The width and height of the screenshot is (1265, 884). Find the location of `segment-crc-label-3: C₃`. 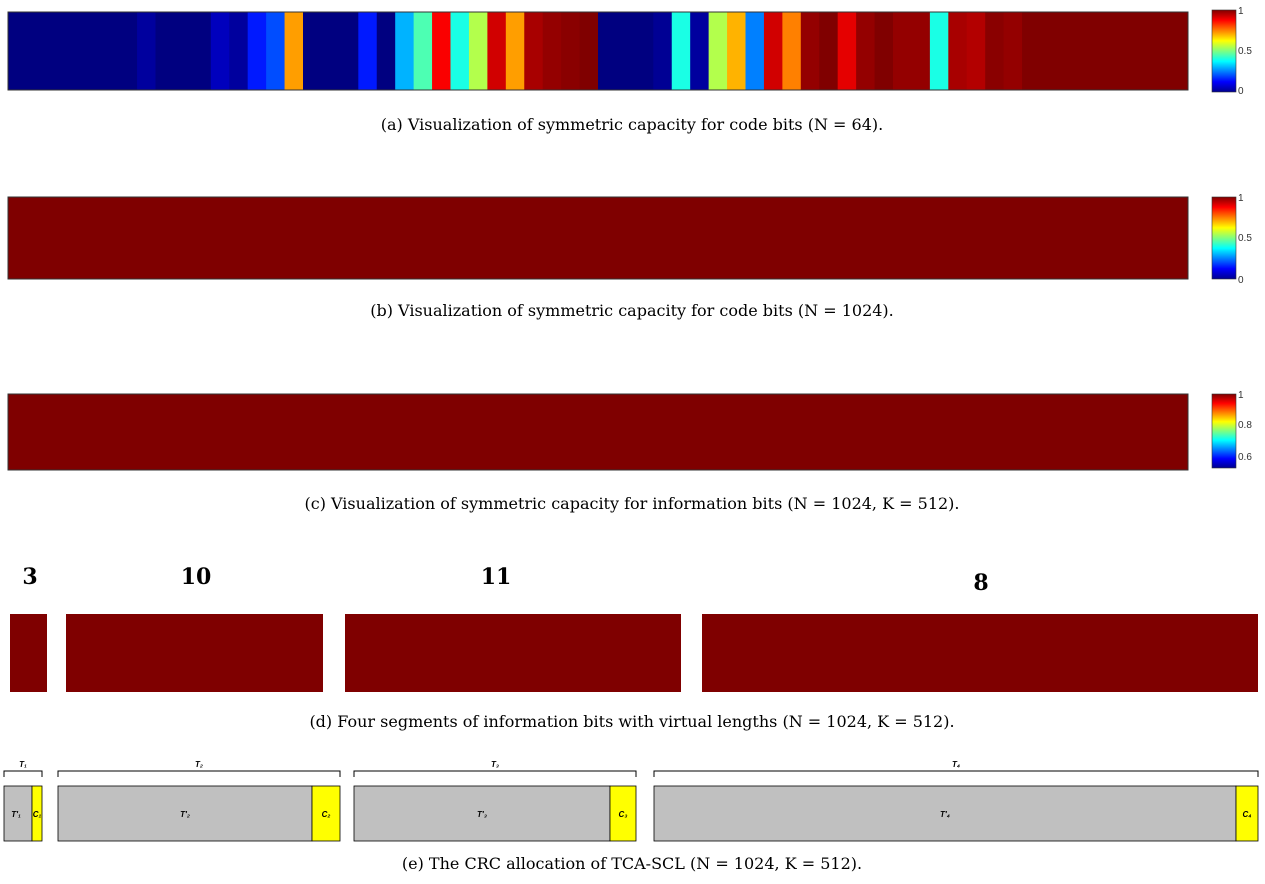

segment-crc-label-3: C₃ is located at coordinates (623, 814).